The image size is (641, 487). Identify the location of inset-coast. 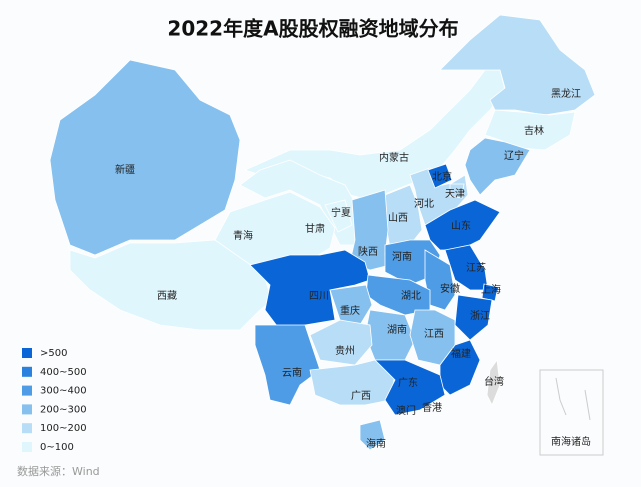
(573, 399).